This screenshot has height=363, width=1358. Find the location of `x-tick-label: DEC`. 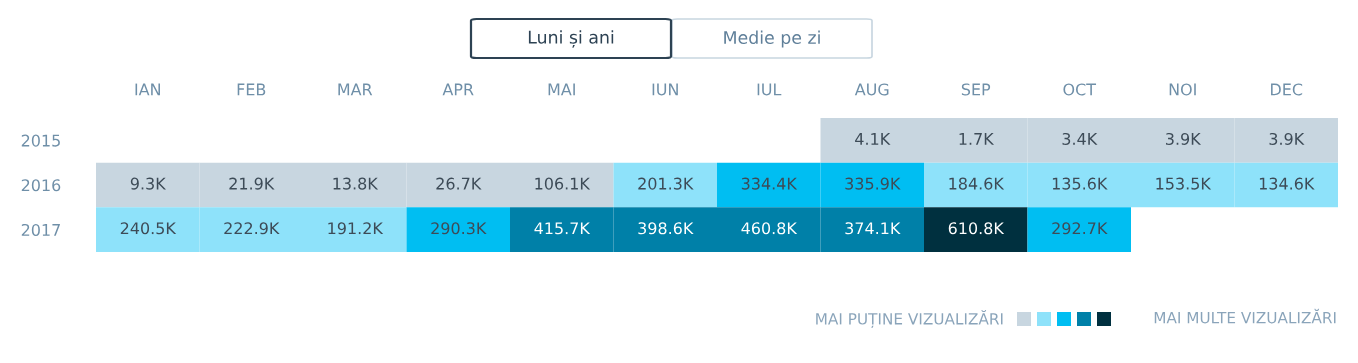

x-tick-label: DEC is located at coordinates (1287, 89).